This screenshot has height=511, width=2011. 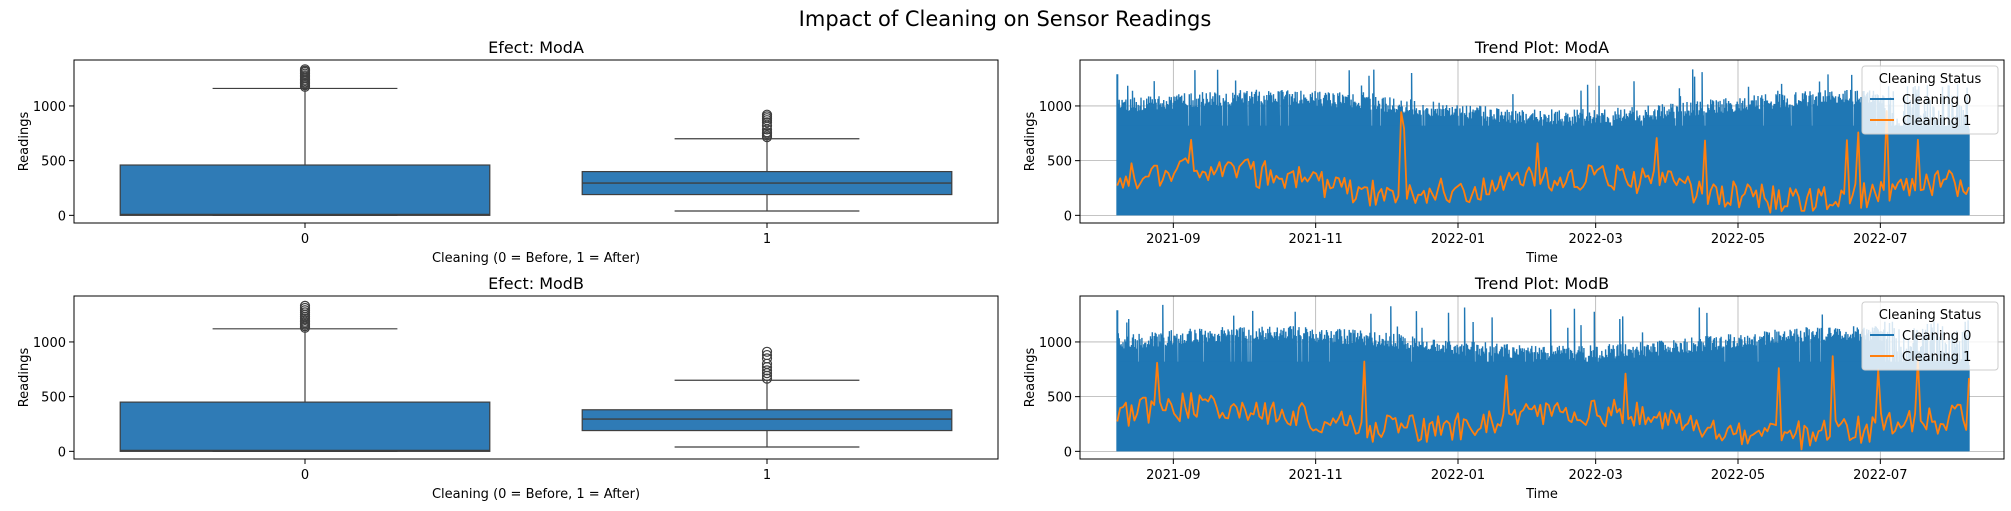 I want to click on panel-title: Trend Plot: ModB, so click(x=1541, y=283).